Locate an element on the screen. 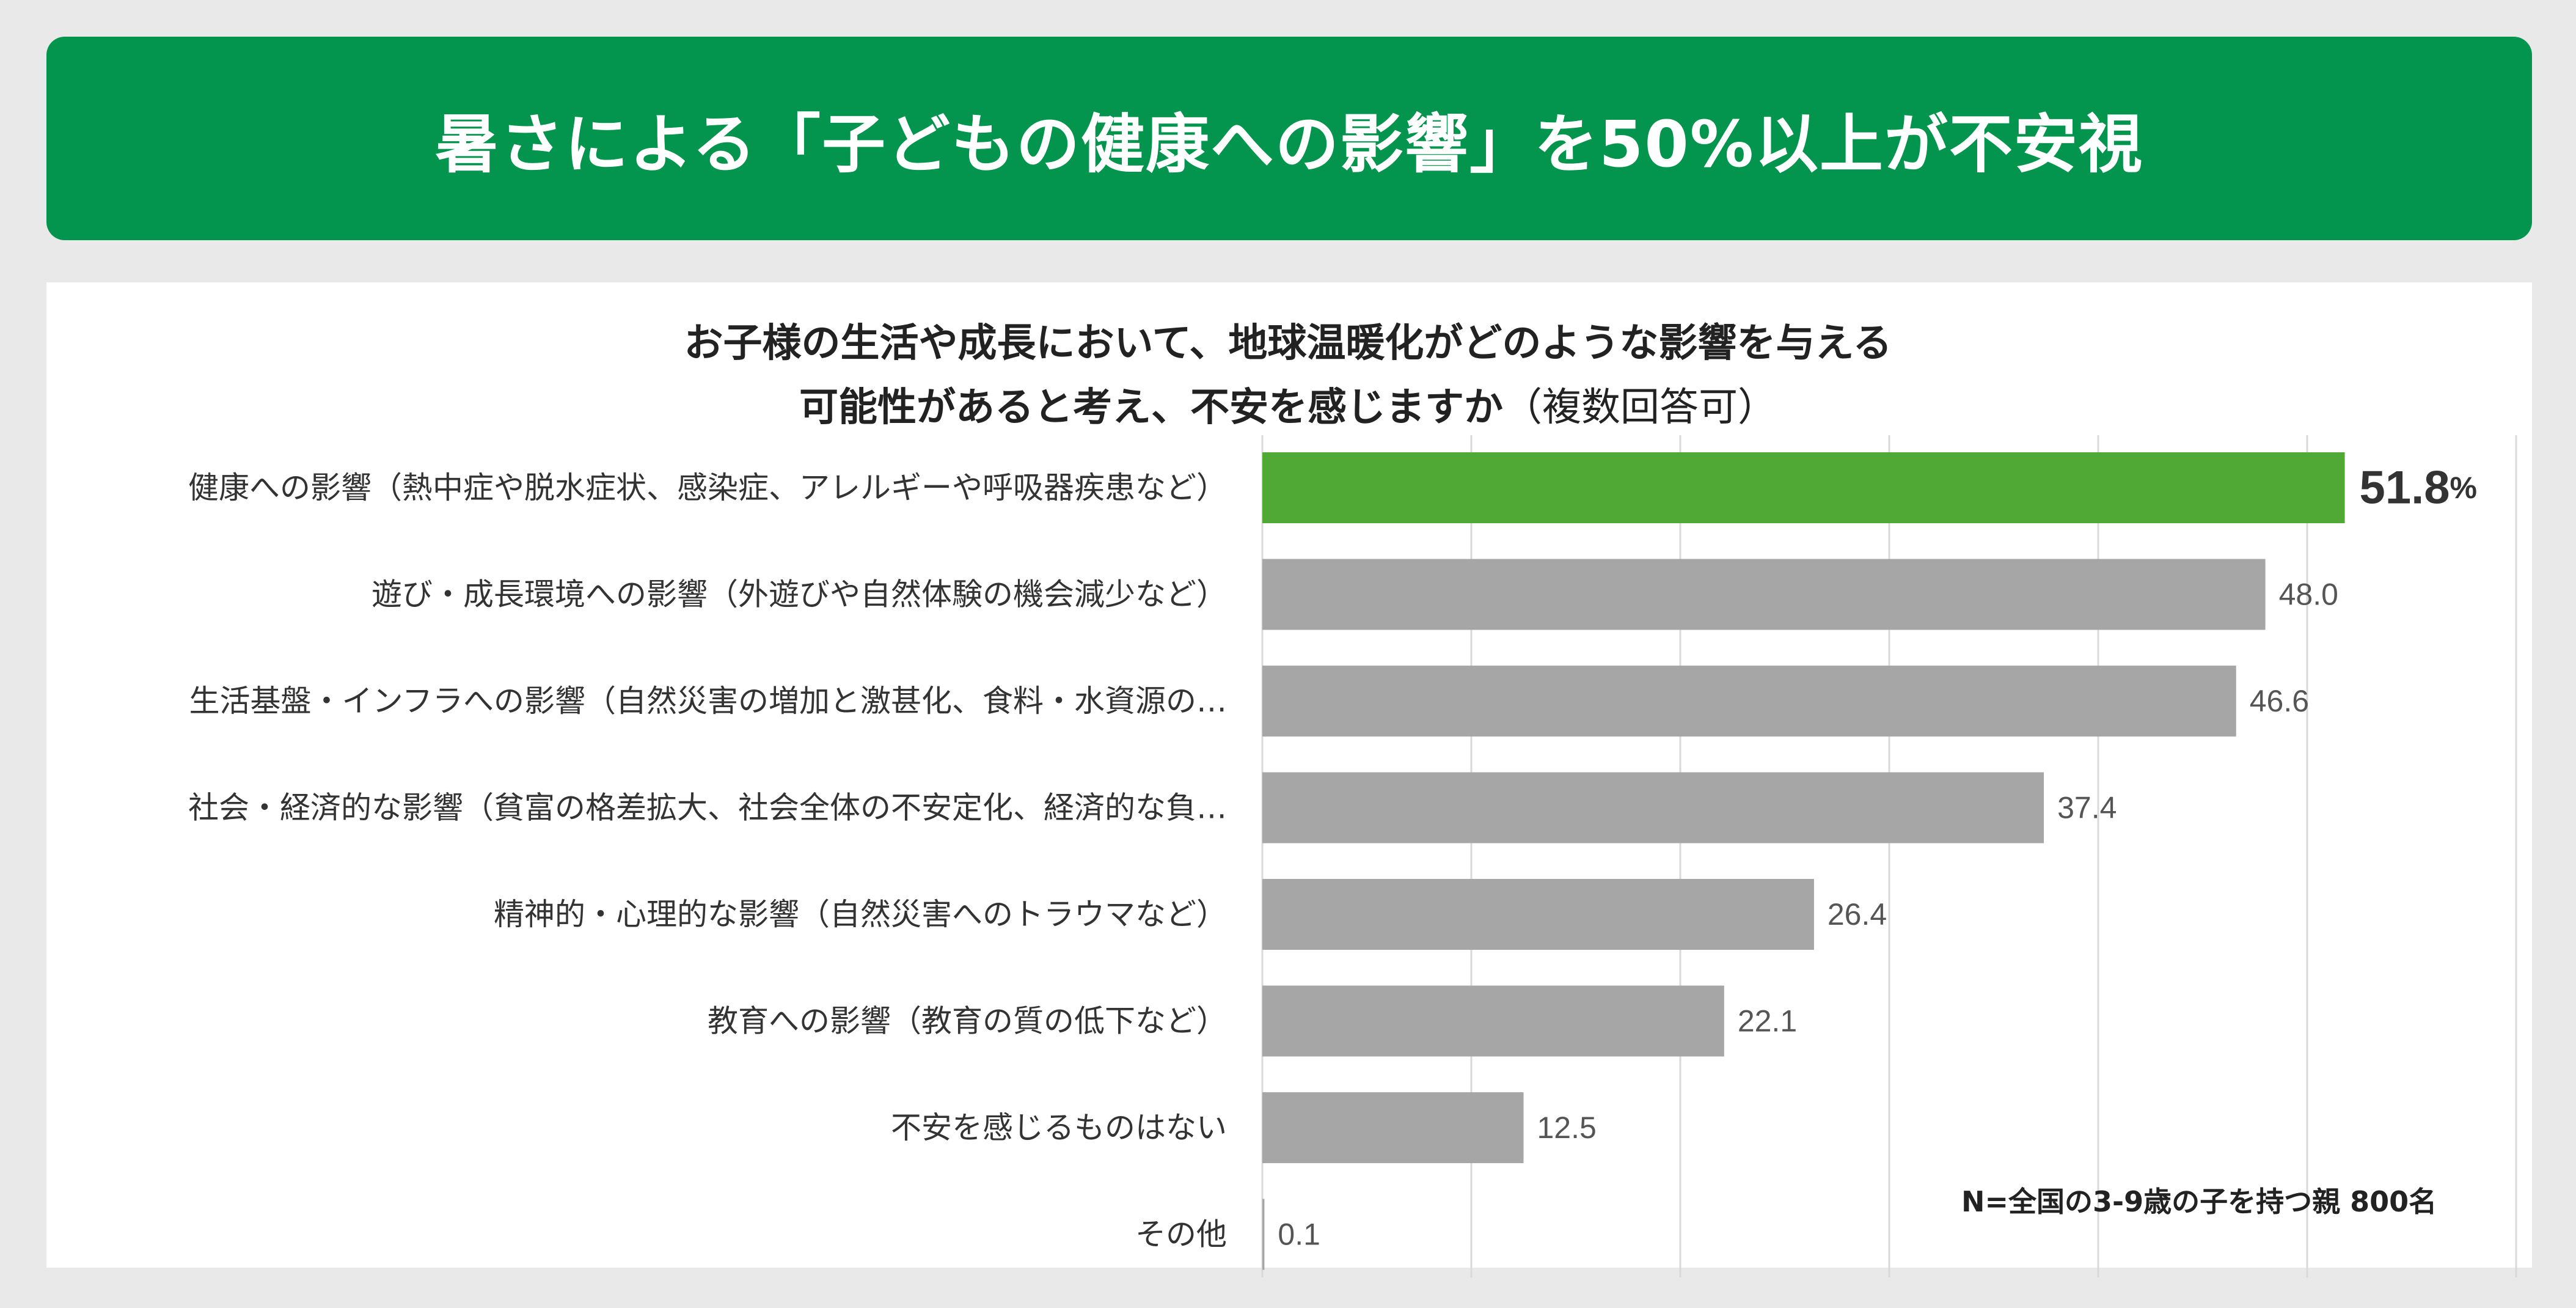  data-label: 48.0 is located at coordinates (2308, 595).